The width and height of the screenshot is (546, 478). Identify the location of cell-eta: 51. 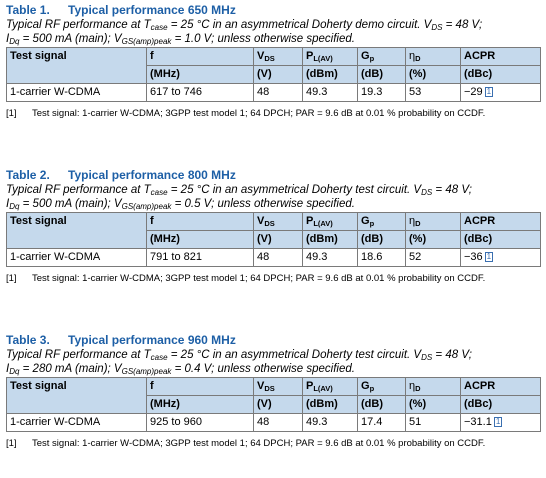
(433, 422).